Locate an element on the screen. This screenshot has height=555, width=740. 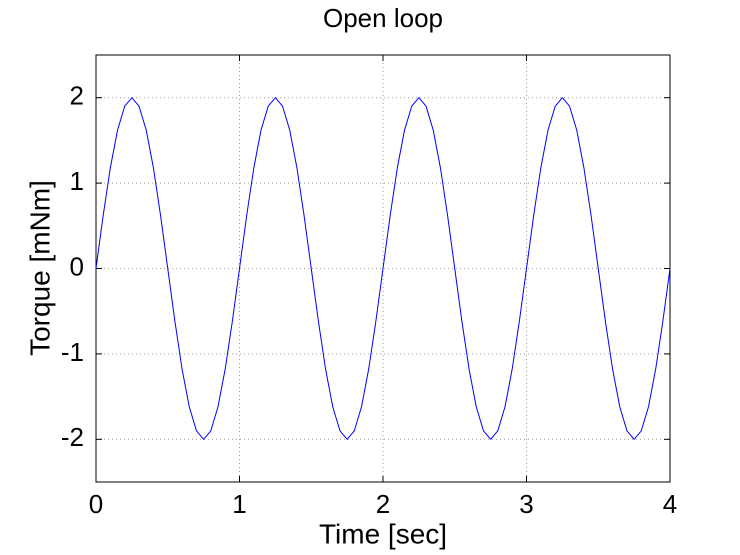
y-tick-label: -2 is located at coordinates (72, 437).